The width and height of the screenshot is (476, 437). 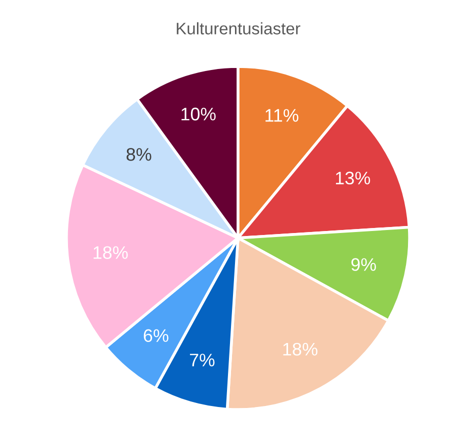 What do you see at coordinates (363, 264) in the screenshot?
I see `data-label: 9%` at bounding box center [363, 264].